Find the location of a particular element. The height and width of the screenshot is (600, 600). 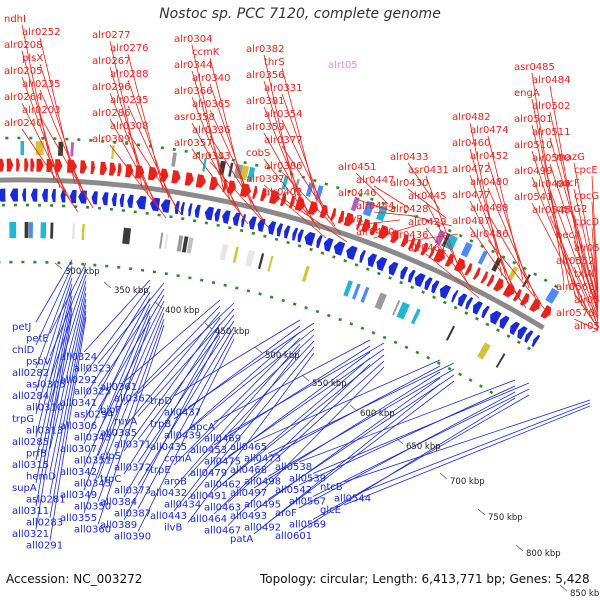

reverse-gene-label: all0437 is located at coordinates (182, 413).